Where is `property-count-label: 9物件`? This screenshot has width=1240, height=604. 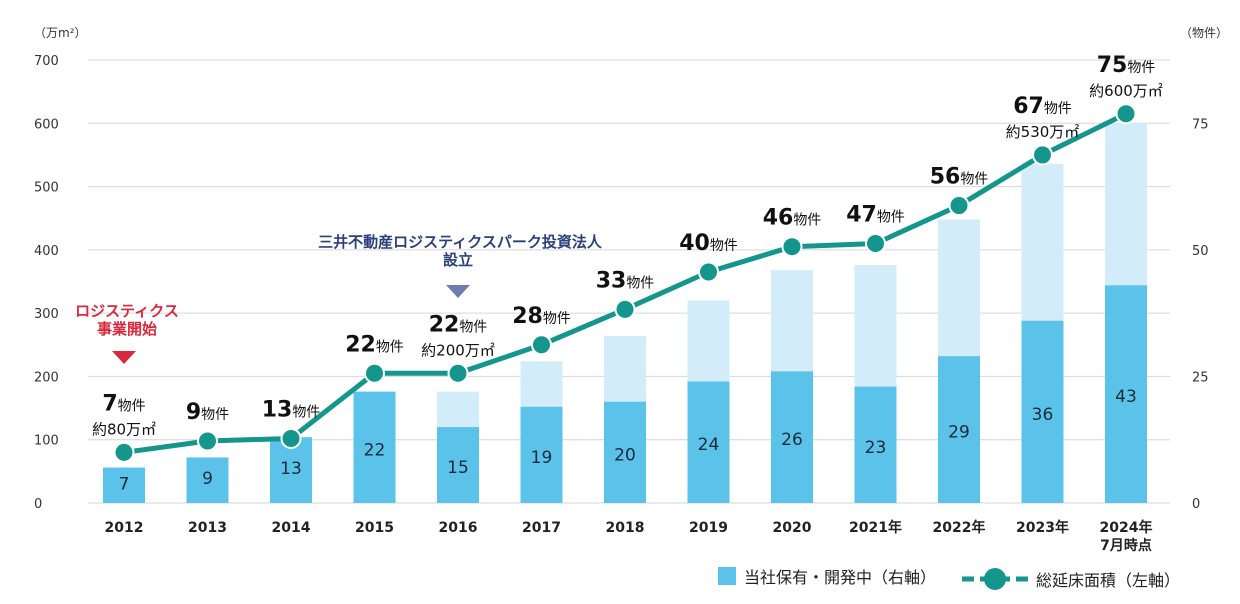
property-count-label: 9物件 is located at coordinates (207, 412).